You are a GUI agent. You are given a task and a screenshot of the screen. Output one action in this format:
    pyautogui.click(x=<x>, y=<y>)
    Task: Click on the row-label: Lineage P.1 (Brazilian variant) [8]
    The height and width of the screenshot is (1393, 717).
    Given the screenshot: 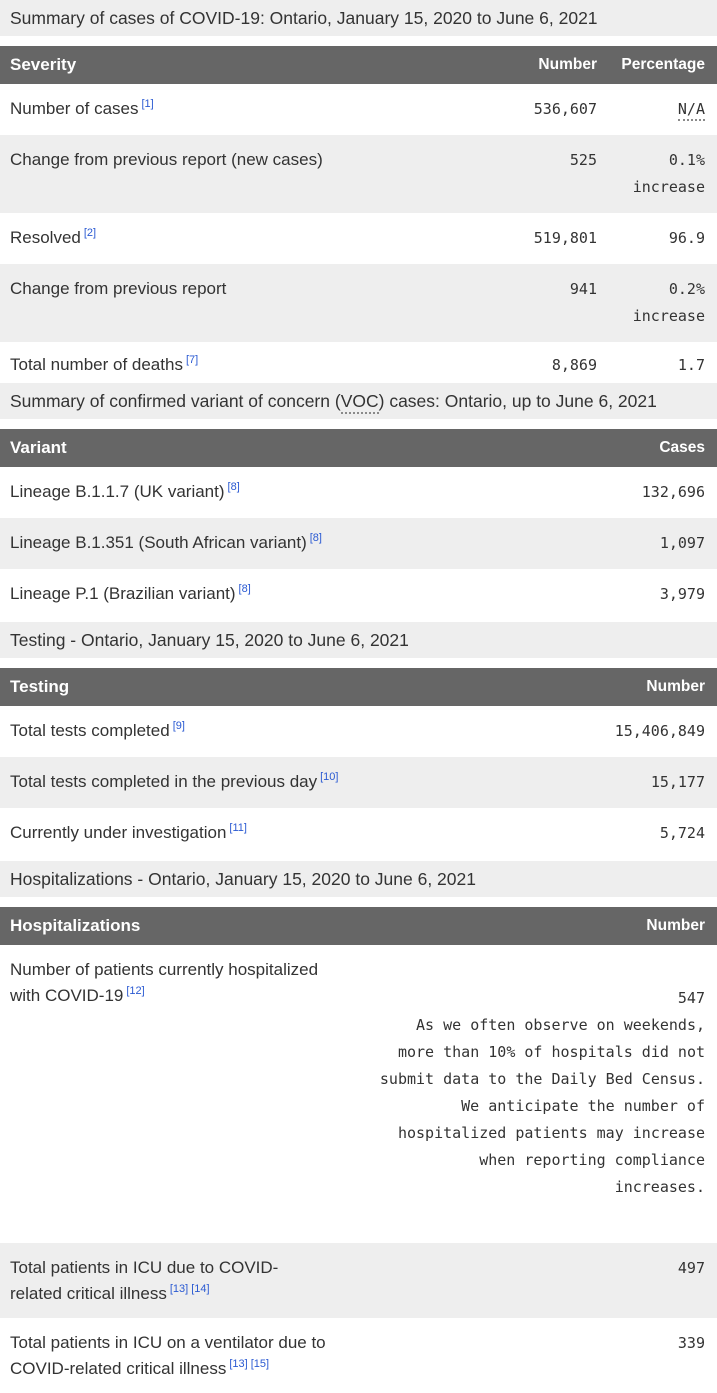 What is the action you would take?
    pyautogui.click(x=287, y=594)
    